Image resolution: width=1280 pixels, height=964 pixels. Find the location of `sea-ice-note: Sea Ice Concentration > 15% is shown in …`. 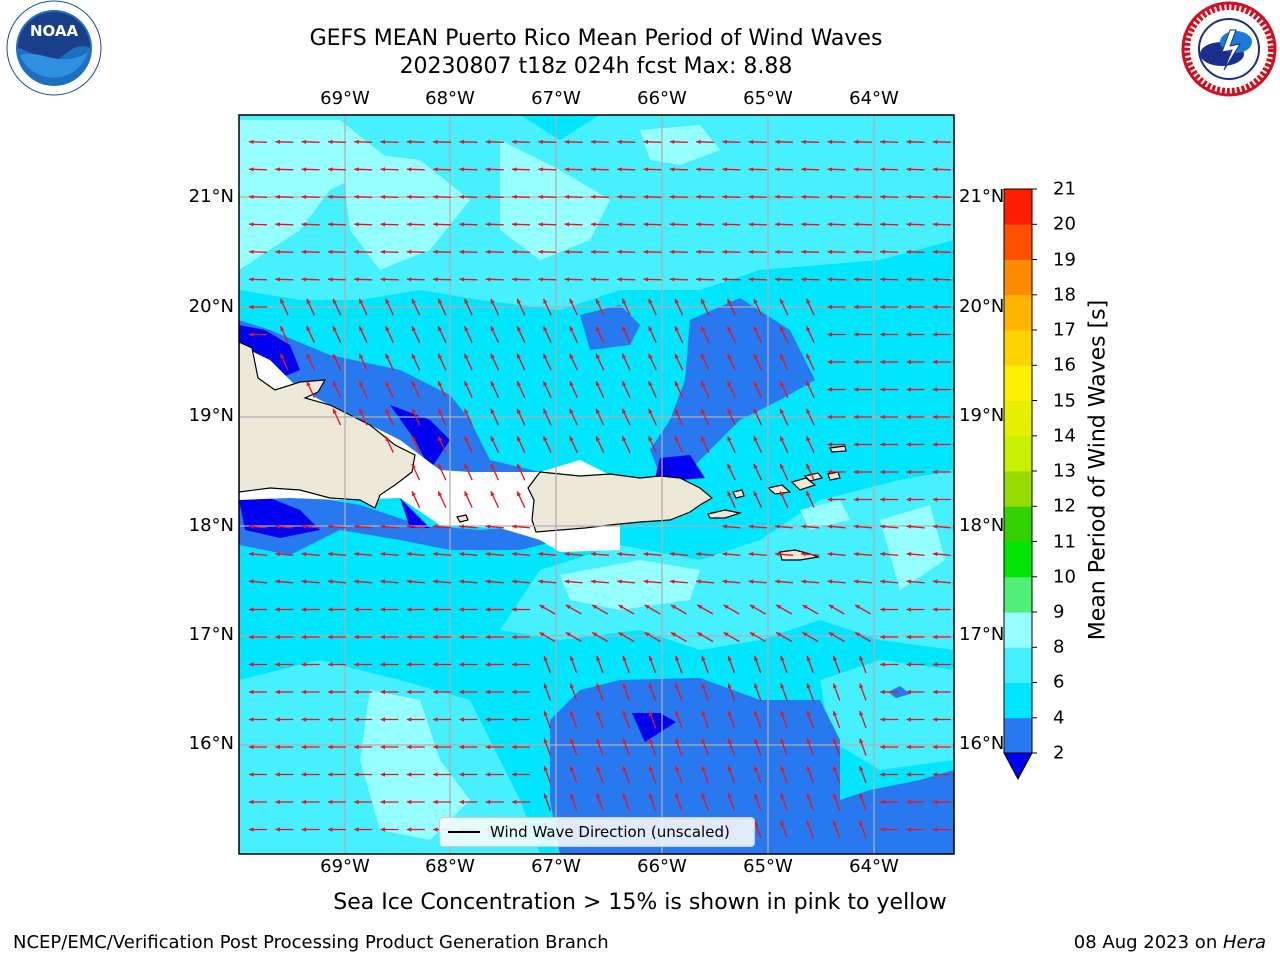

sea-ice-note: Sea Ice Concentration > 15% is shown in … is located at coordinates (640, 902).